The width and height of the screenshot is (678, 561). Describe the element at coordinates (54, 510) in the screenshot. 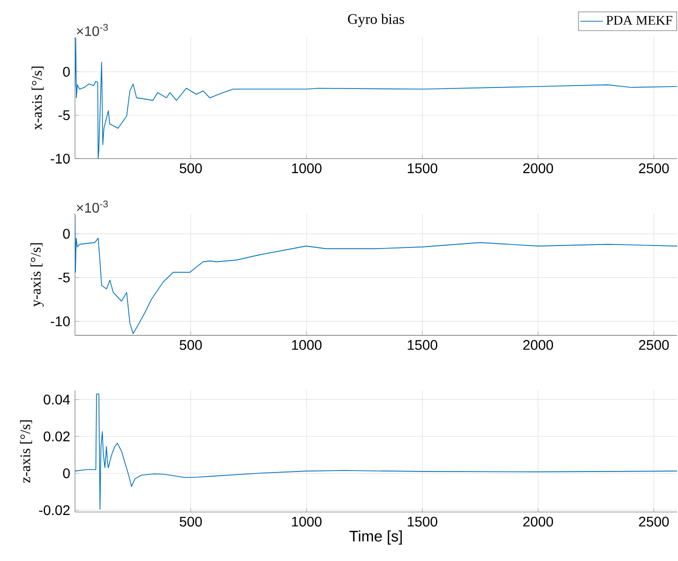

I see `y-tick-label: -0.02` at that location.